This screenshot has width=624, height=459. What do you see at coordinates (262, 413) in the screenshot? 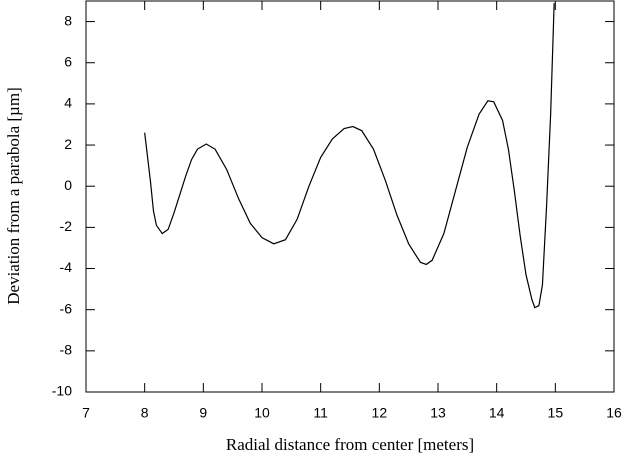
I see `x-tick-label: 10` at bounding box center [262, 413].